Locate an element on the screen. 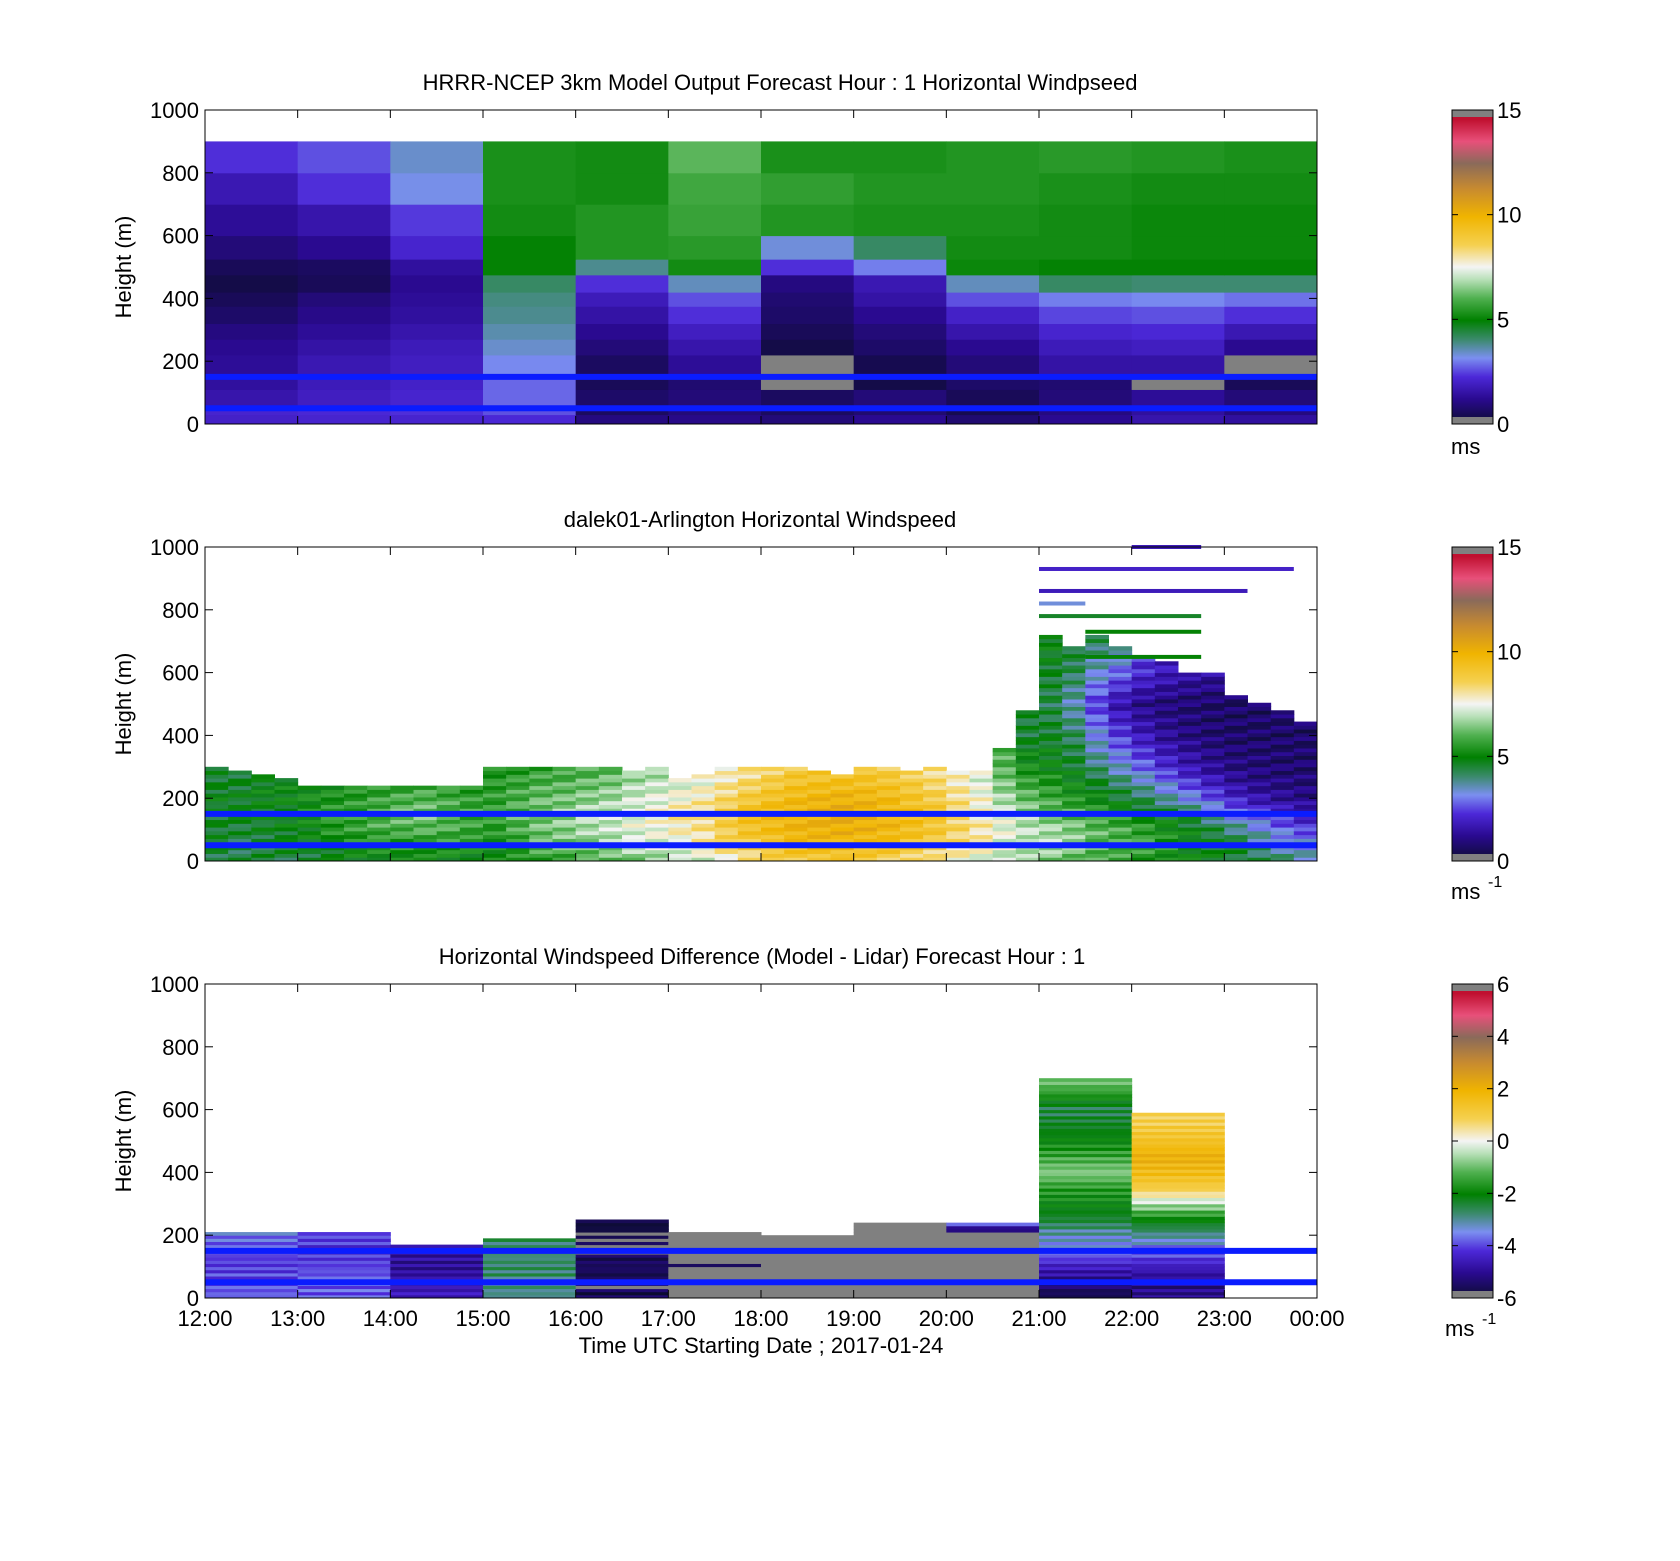 Image resolution: width=1680 pixels, height=1561 pixels. x-tick-label: 20:00 is located at coordinates (946, 1318).